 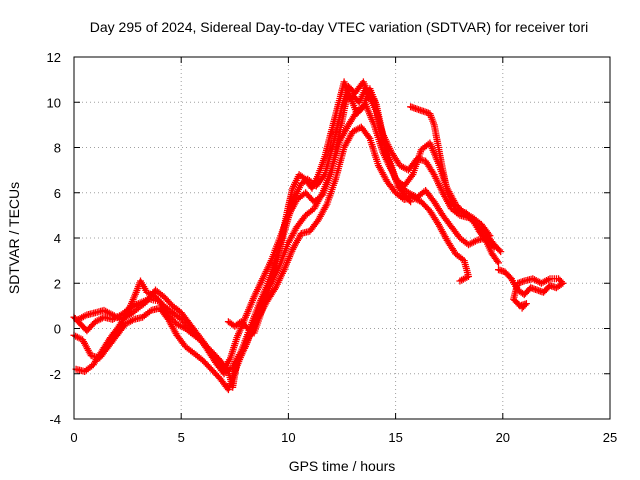 What do you see at coordinates (343, 437) in the screenshot?
I see `x-tick-labels: 0 5 10 15 20 25` at bounding box center [343, 437].